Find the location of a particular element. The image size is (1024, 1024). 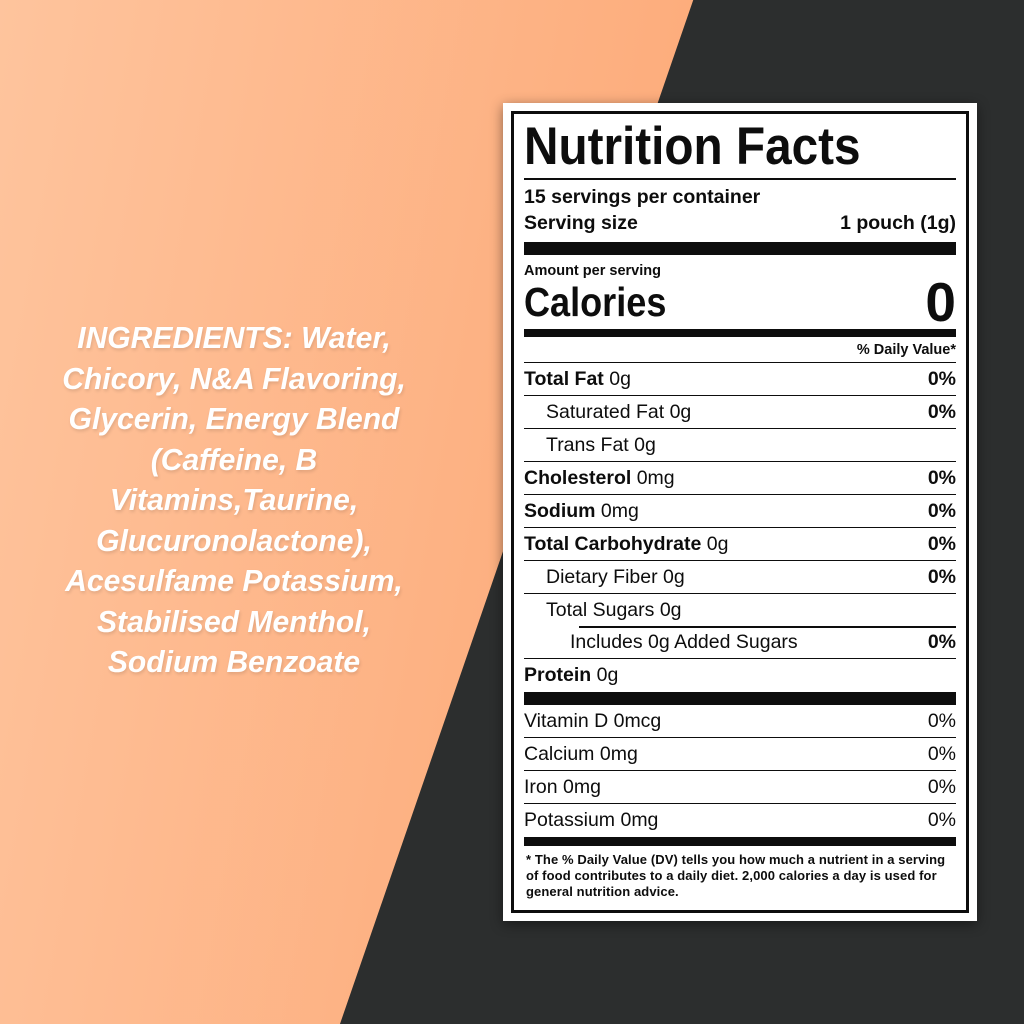

nutrient-label: Includes 0g Added Sugars is located at coordinates (684, 641).